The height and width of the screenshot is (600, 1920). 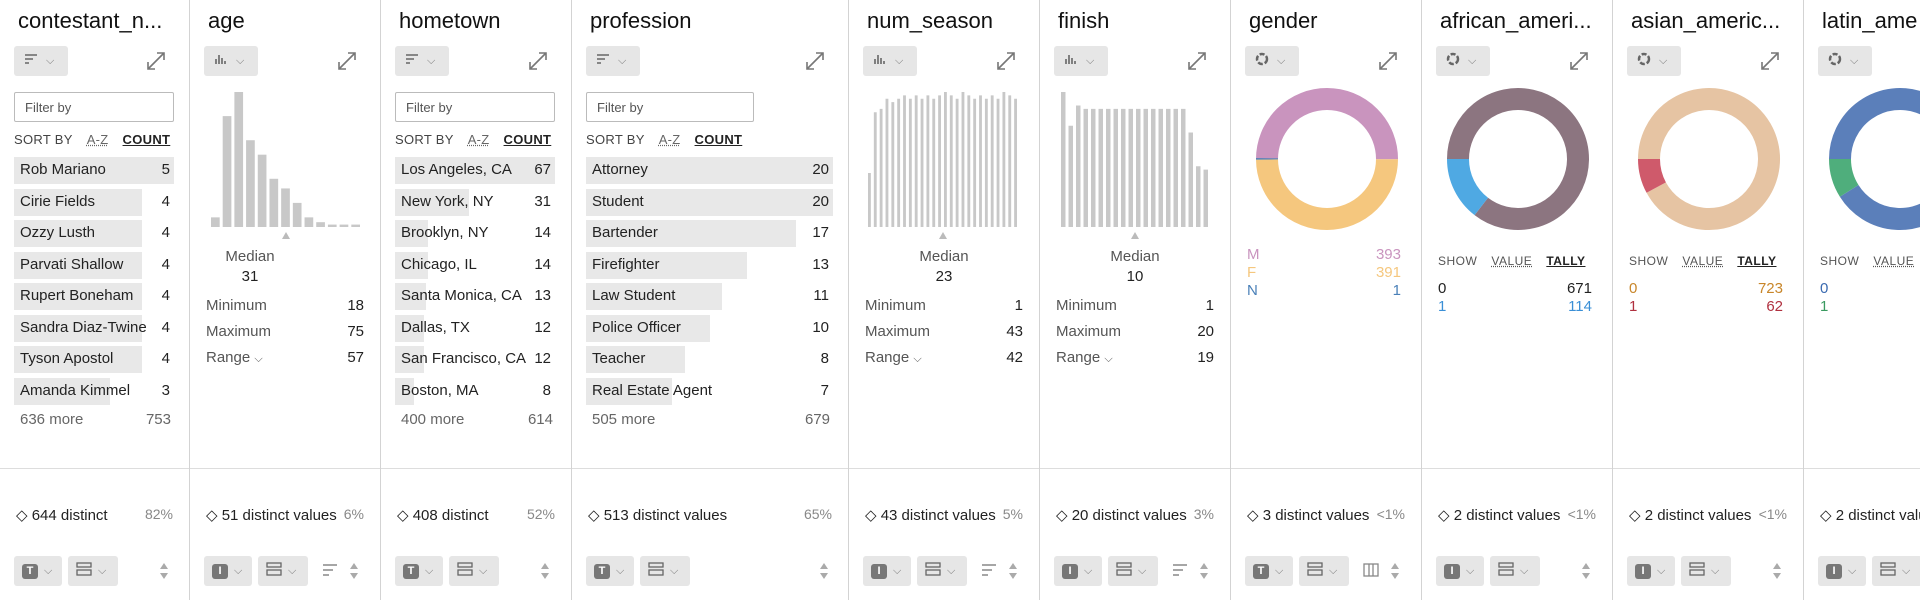 What do you see at coordinates (94, 202) in the screenshot?
I see `list-item: Cirie Fields 4` at bounding box center [94, 202].